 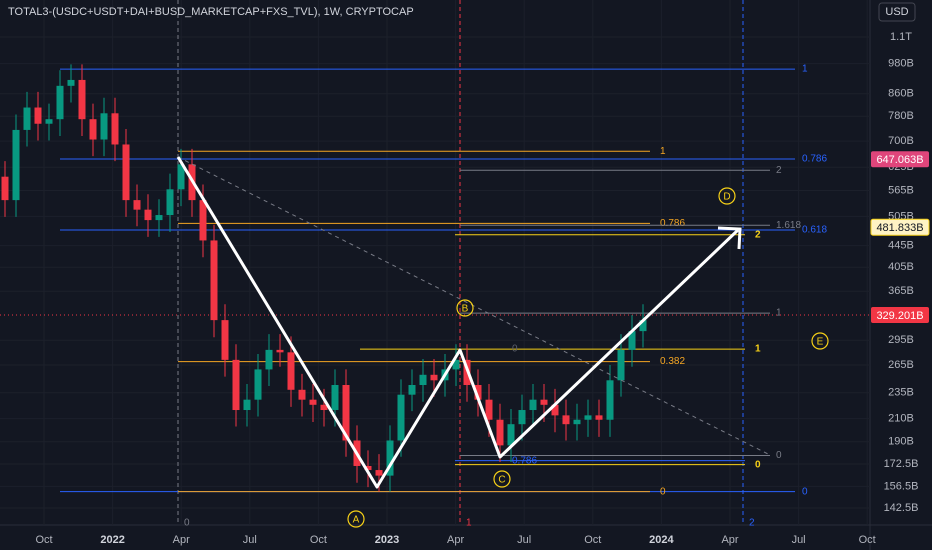 What do you see at coordinates (729, 238) in the screenshot?
I see `arrow-head` at bounding box center [729, 238].